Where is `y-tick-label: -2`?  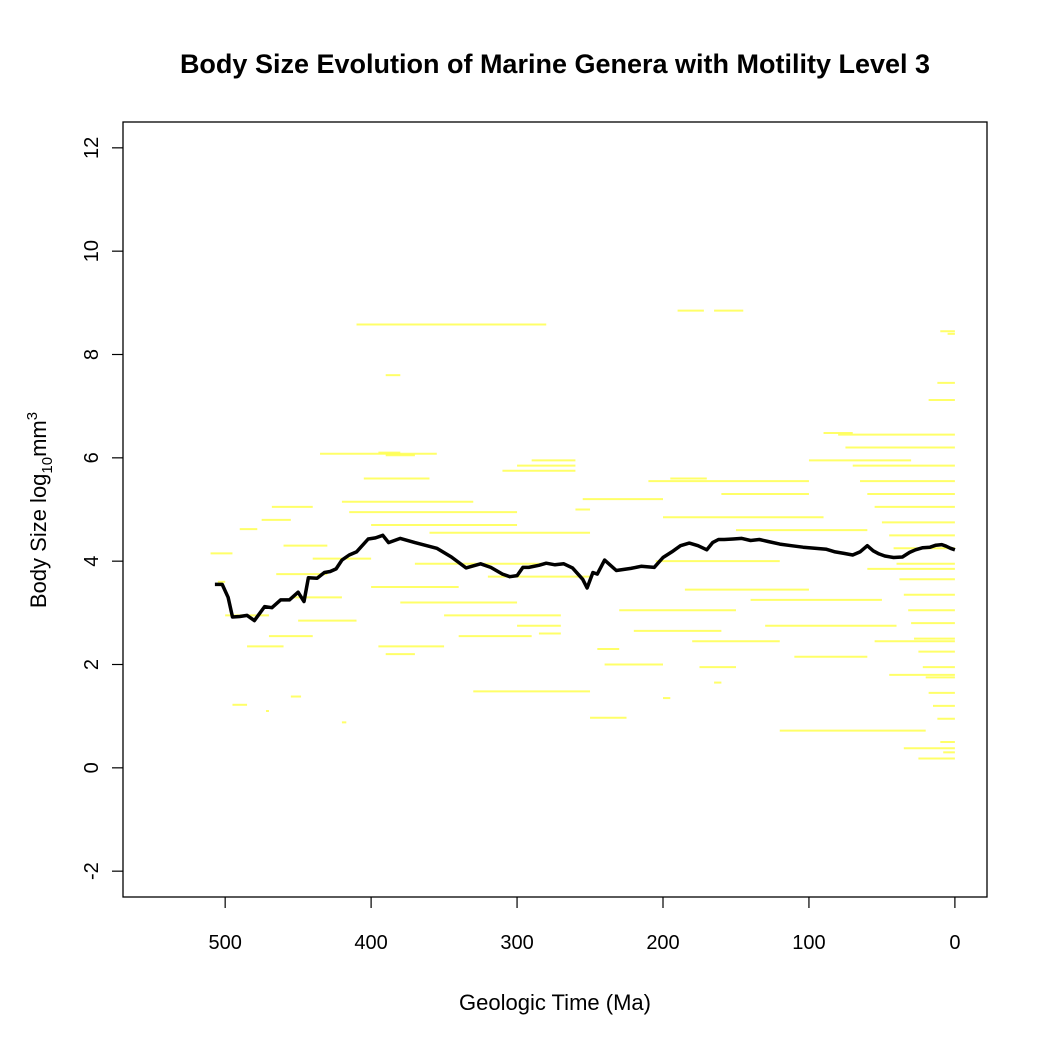
y-tick-label: -2 is located at coordinates (92, 871).